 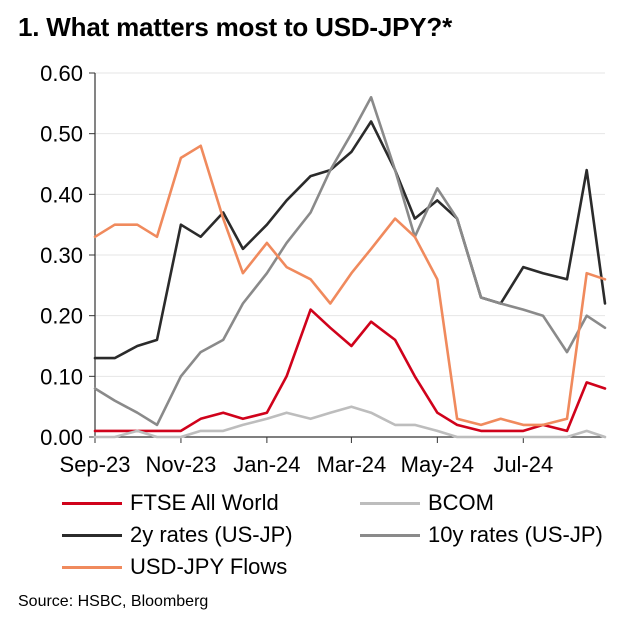 What do you see at coordinates (390, 535) in the screenshot?
I see `legend-swatch-10y` at bounding box center [390, 535].